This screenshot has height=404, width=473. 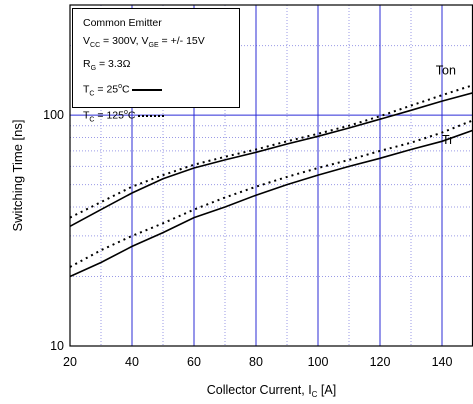 What do you see at coordinates (380, 362) in the screenshot?
I see `x-tick-label: 120` at bounding box center [380, 362].